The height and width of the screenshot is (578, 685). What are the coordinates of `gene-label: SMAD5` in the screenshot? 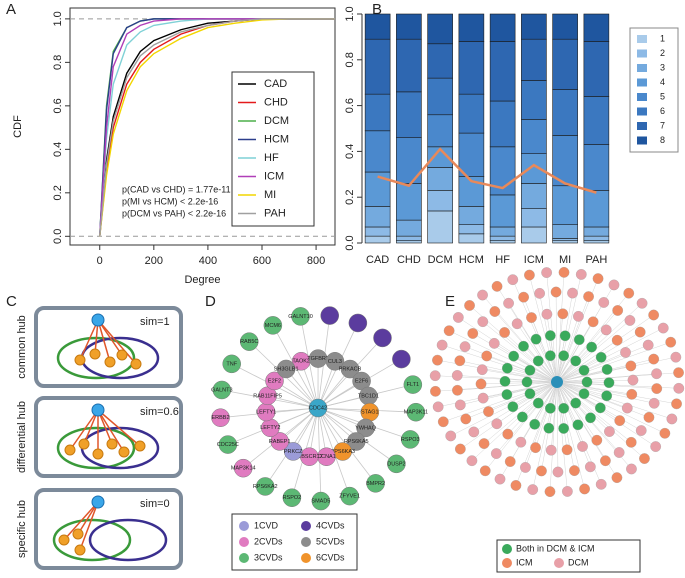 It's located at (320, 502).